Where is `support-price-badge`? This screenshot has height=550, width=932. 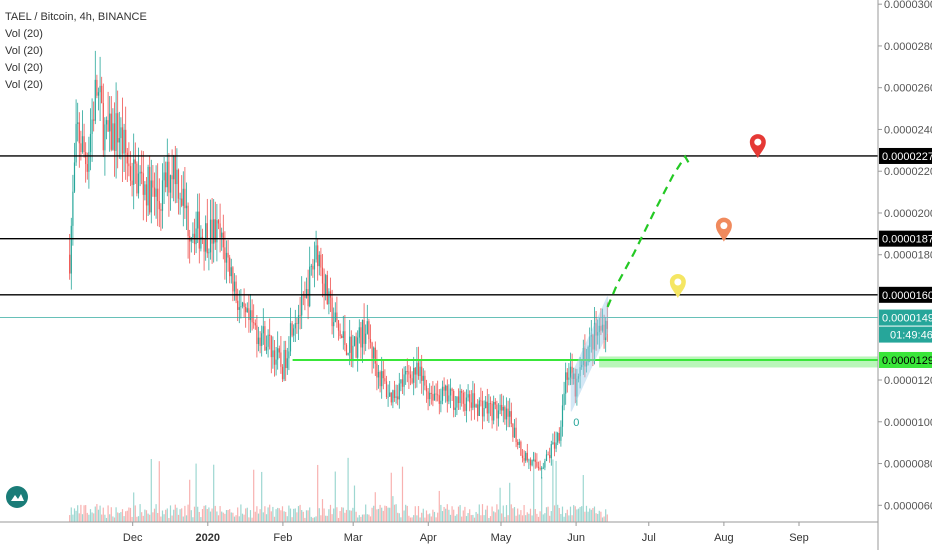 support-price-badge is located at coordinates (905, 359).